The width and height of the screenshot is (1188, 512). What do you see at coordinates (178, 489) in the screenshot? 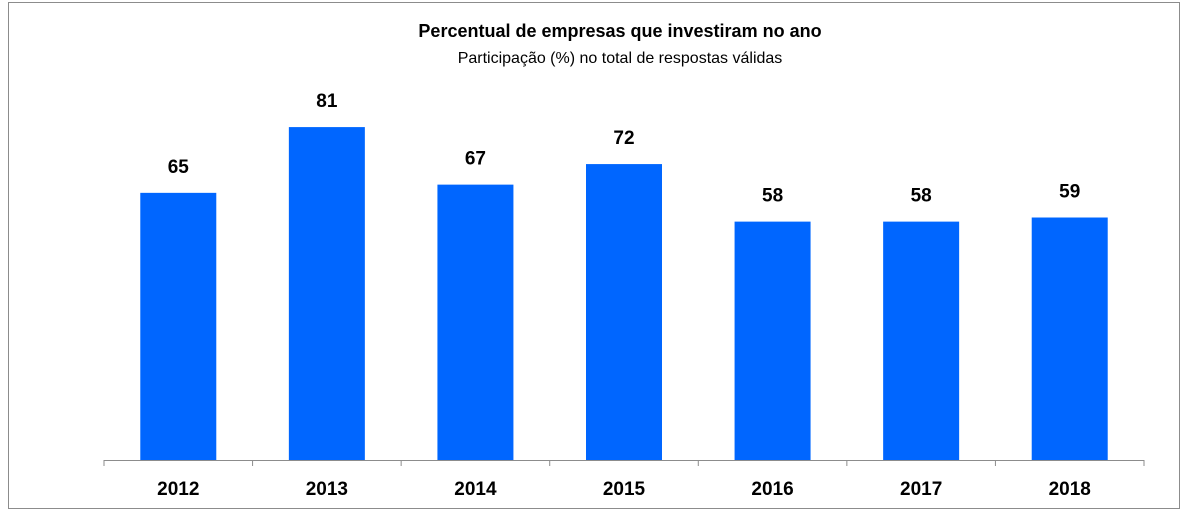
I see `x-tick-label: 2012` at bounding box center [178, 489].